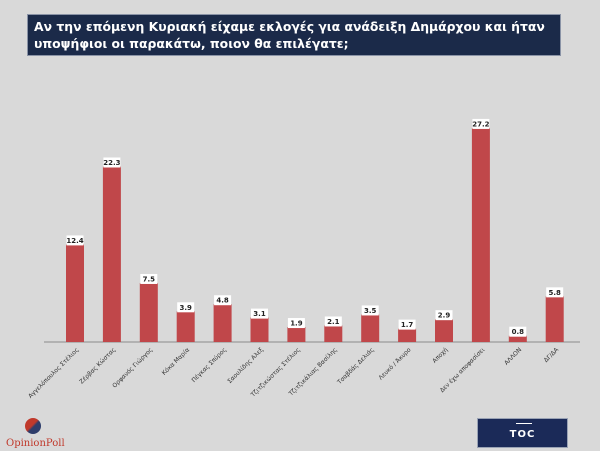 The width and height of the screenshot is (600, 451). I want to click on x-tick-label: Πέγκας Σπύρος, so click(209, 365).